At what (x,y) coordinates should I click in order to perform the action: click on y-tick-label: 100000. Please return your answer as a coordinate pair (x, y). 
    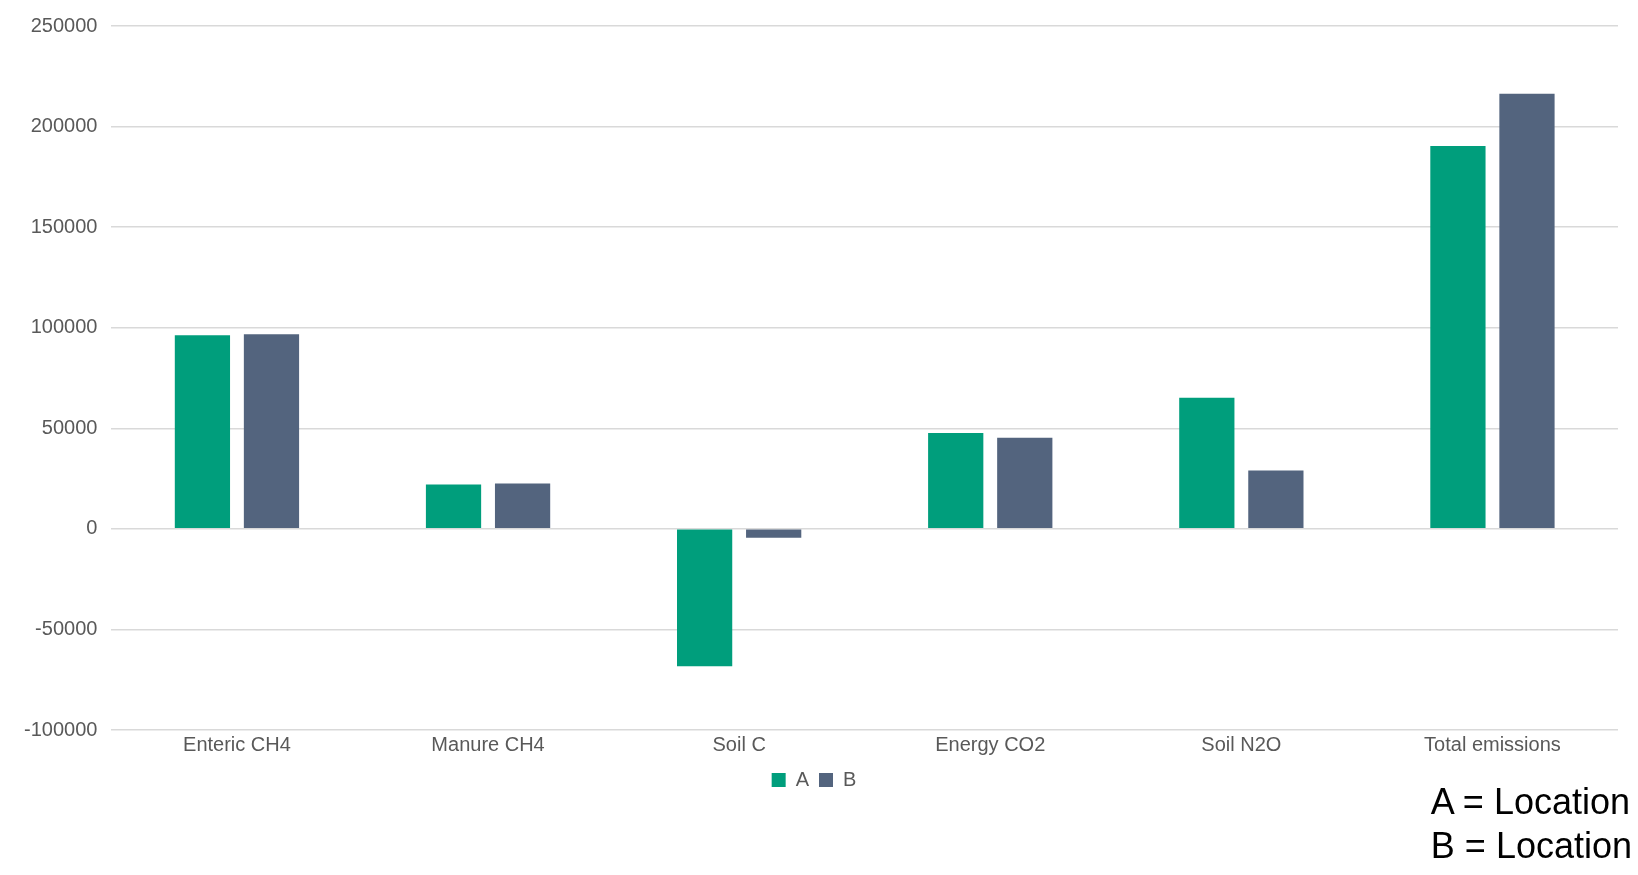
    Looking at the image, I should click on (64, 326).